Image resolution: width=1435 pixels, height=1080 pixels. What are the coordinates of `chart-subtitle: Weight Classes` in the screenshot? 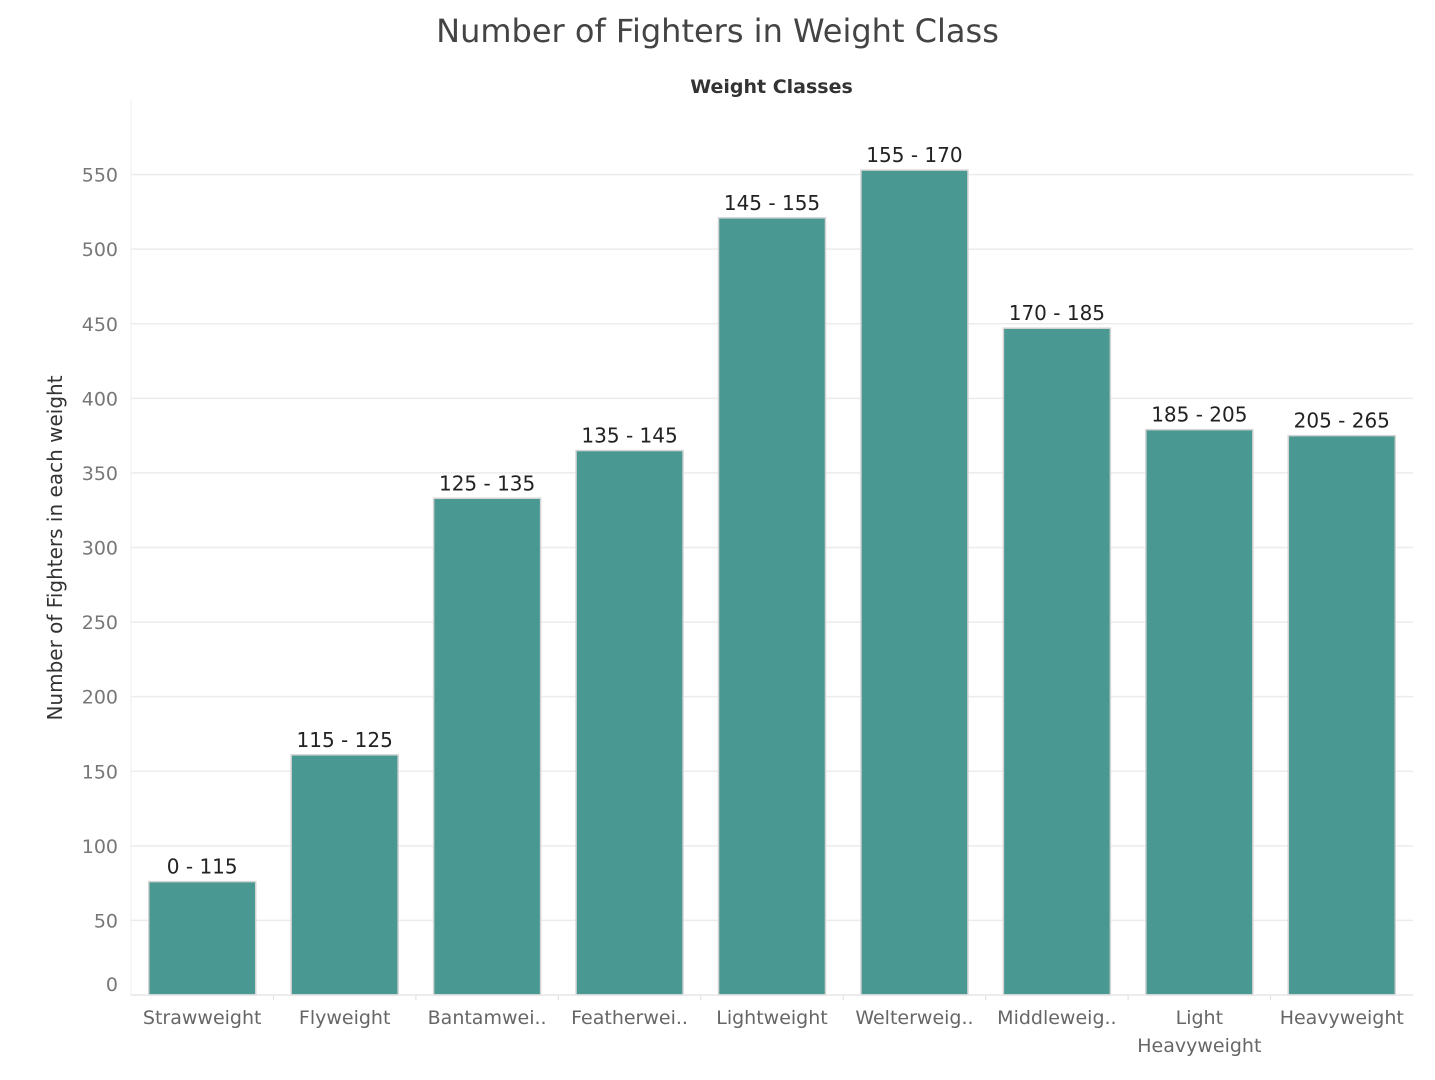 It's located at (771, 87).